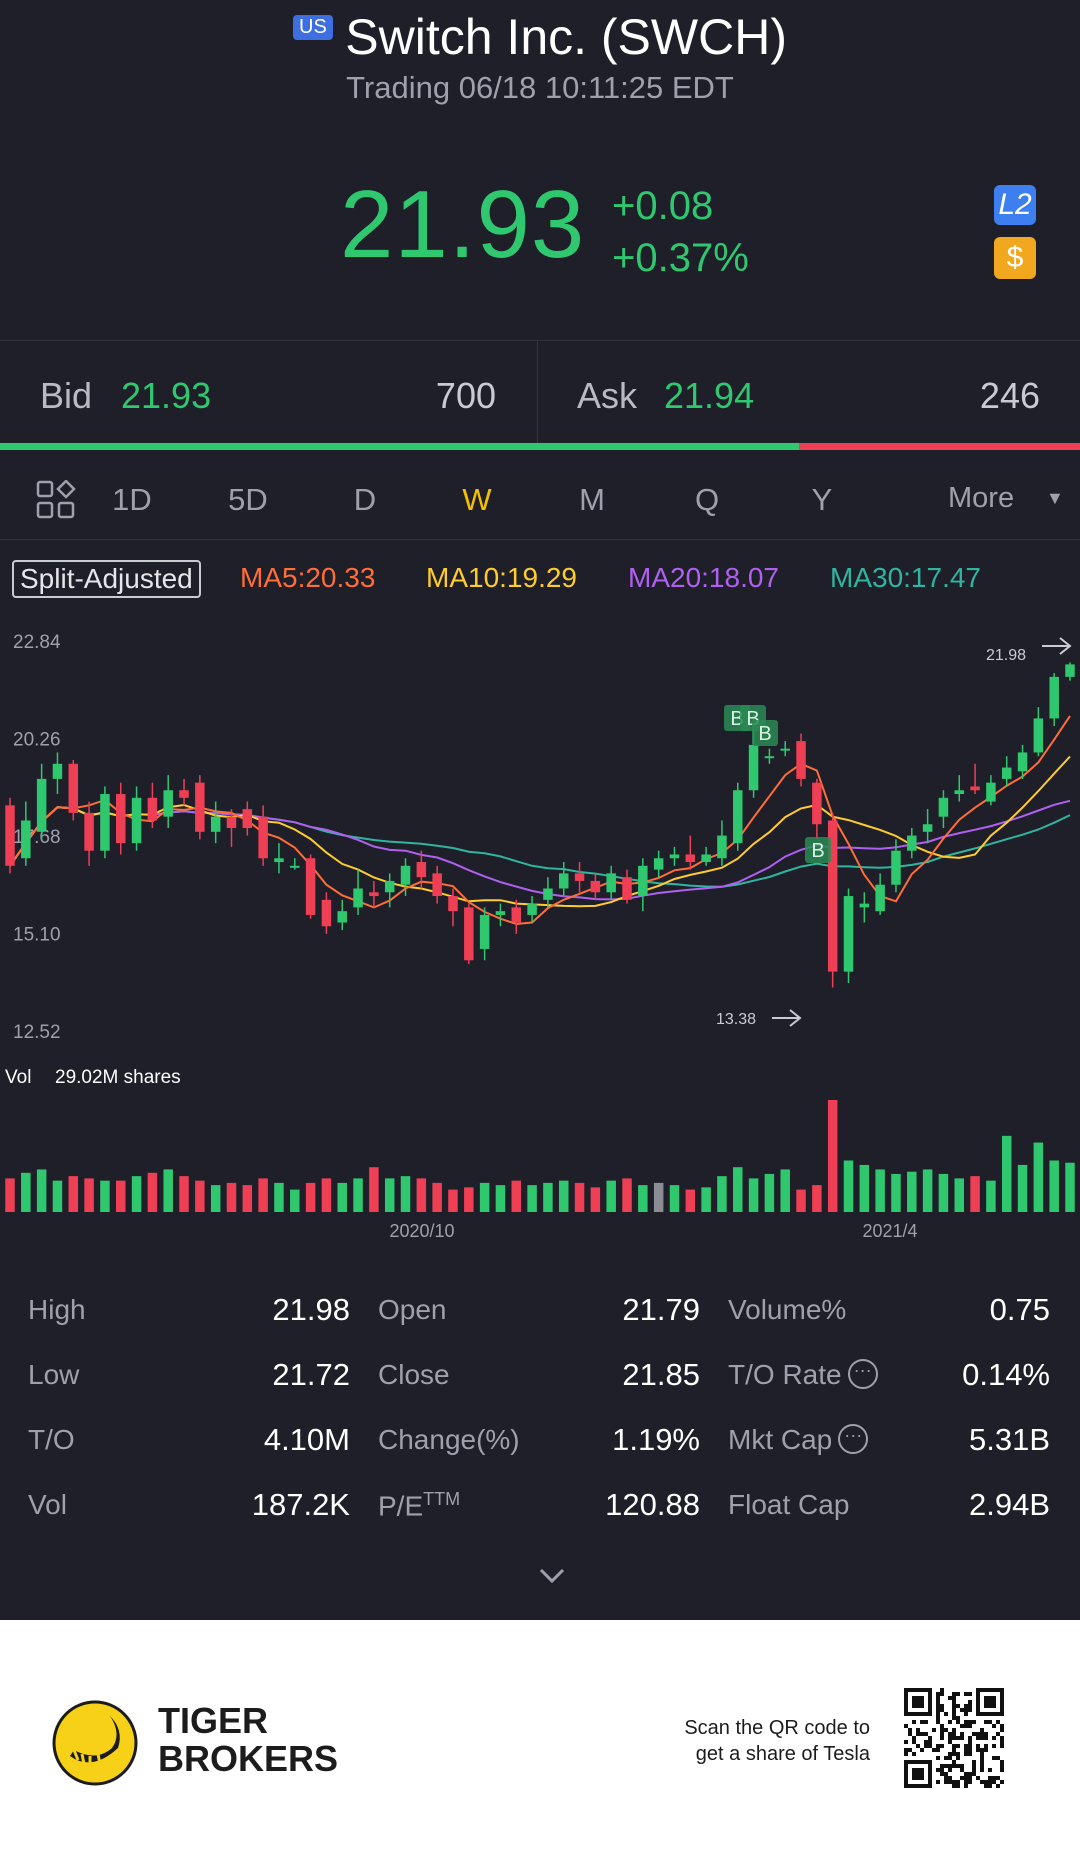 The image size is (1080, 1860). I want to click on stat-value: 2.94B, so click(1009, 1504).